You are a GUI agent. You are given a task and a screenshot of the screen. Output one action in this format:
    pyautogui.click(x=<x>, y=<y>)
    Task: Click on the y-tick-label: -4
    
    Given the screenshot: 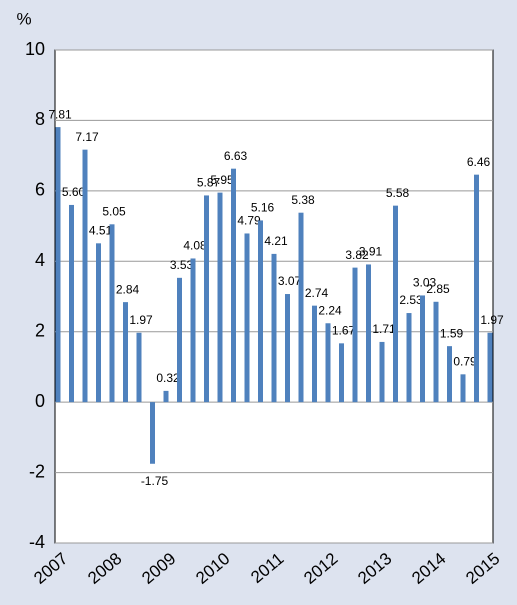 What is the action you would take?
    pyautogui.click(x=37, y=542)
    